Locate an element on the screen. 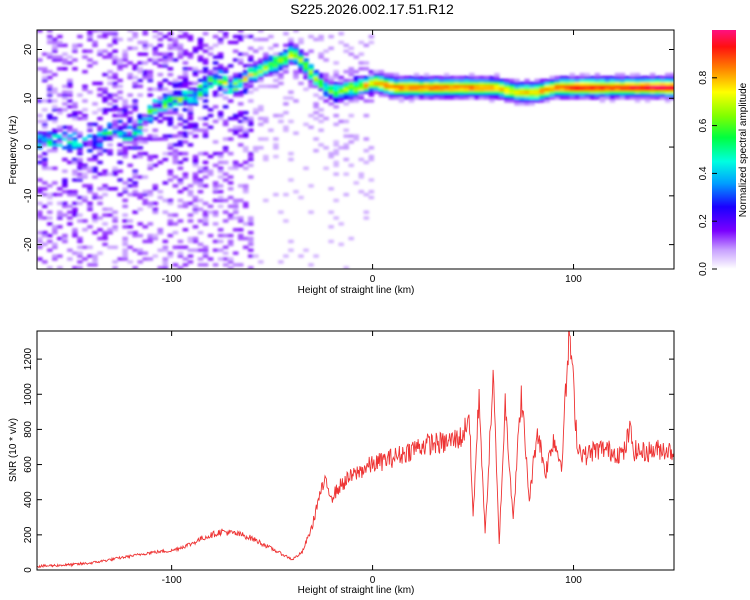 The height and width of the screenshot is (600, 750). heatmap-y-tick-label: 0 is located at coordinates (28, 147).